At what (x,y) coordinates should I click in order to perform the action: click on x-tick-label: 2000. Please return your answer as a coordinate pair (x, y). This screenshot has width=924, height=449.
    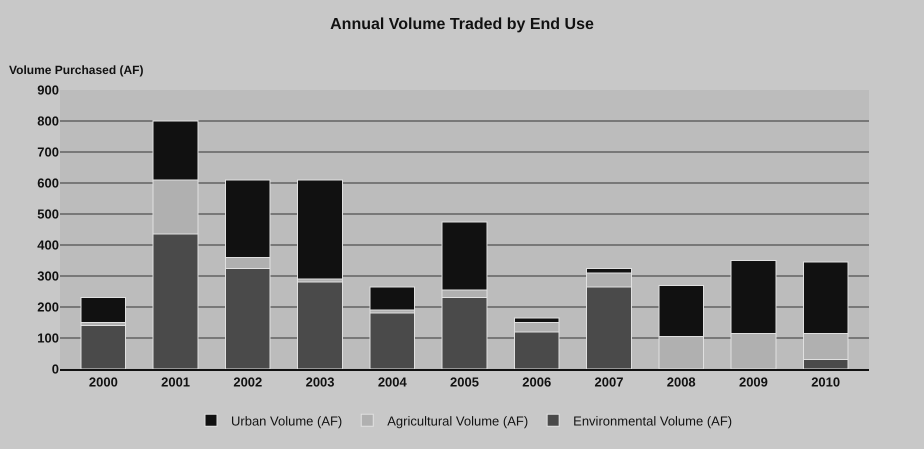
    Looking at the image, I should click on (103, 382).